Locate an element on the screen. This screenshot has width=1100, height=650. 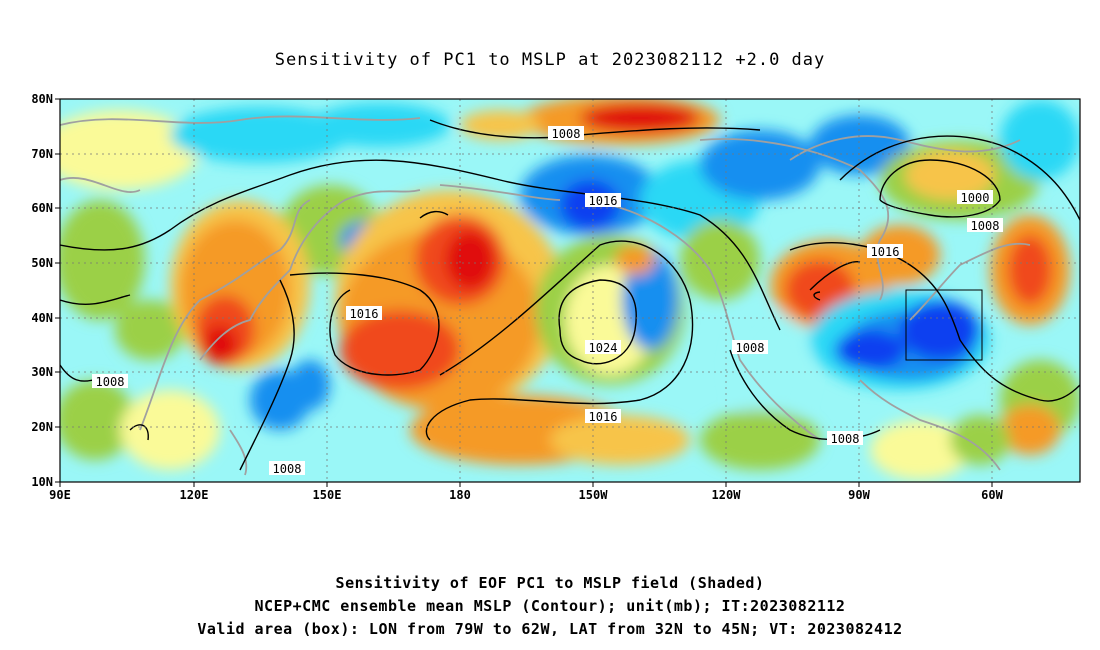
lat-tick-label: 60N is located at coordinates (42, 208).